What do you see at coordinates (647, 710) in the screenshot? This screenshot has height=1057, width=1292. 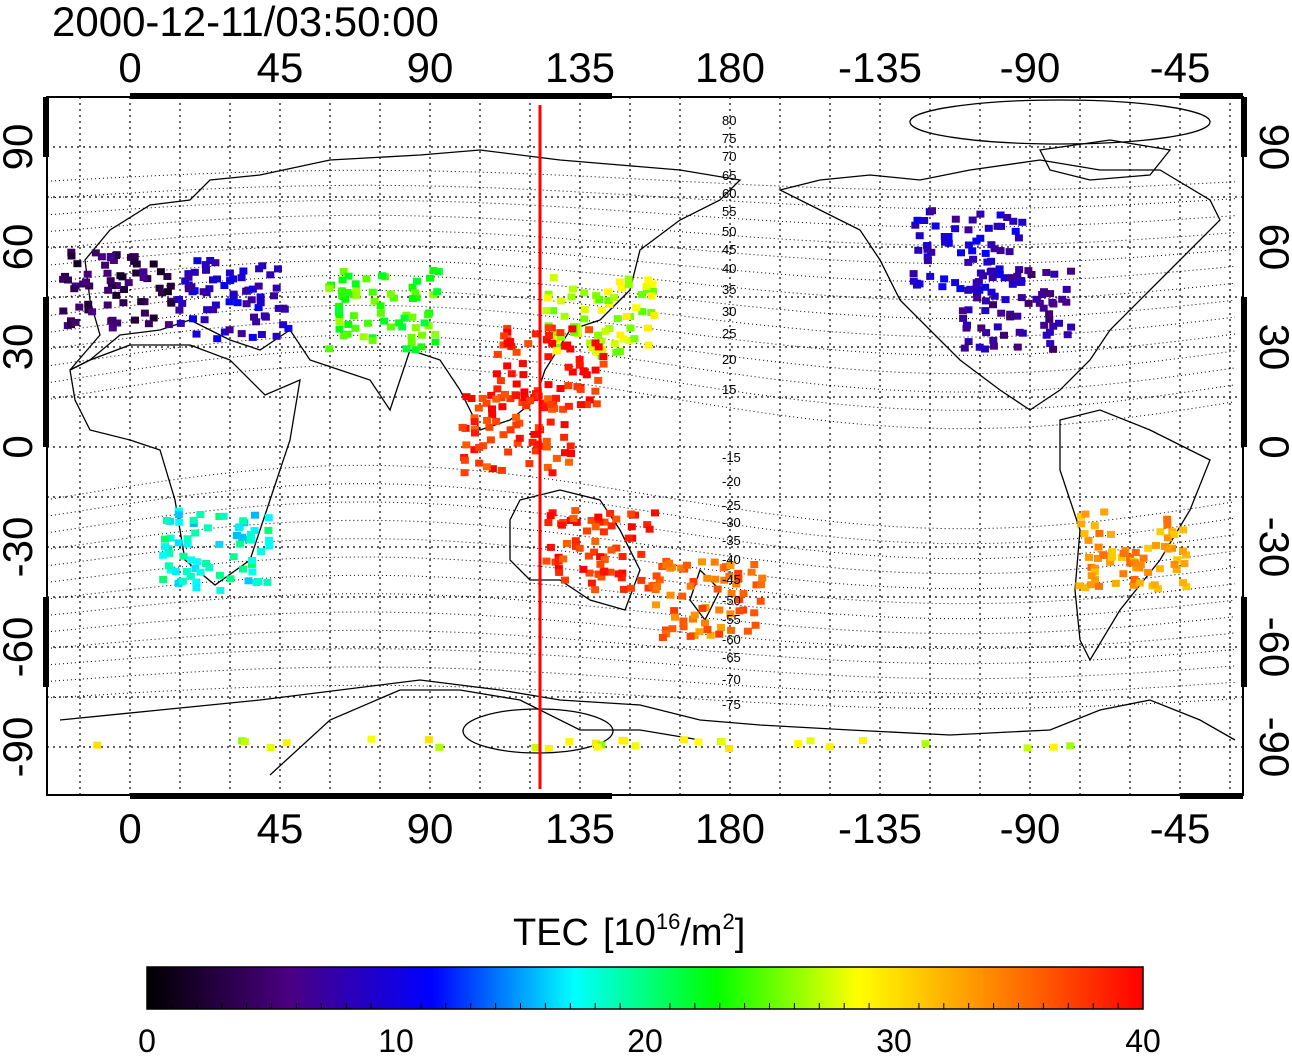 I see `coastline-antarctica` at bounding box center [647, 710].